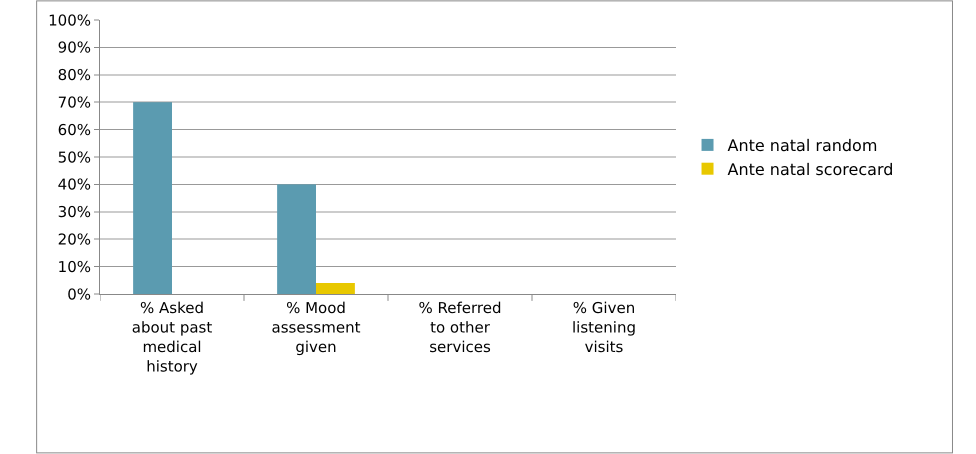 Image resolution: width=976 pixels, height=454 pixels. What do you see at coordinates (74, 75) in the screenshot?
I see `y-tick-label: 80%` at bounding box center [74, 75].